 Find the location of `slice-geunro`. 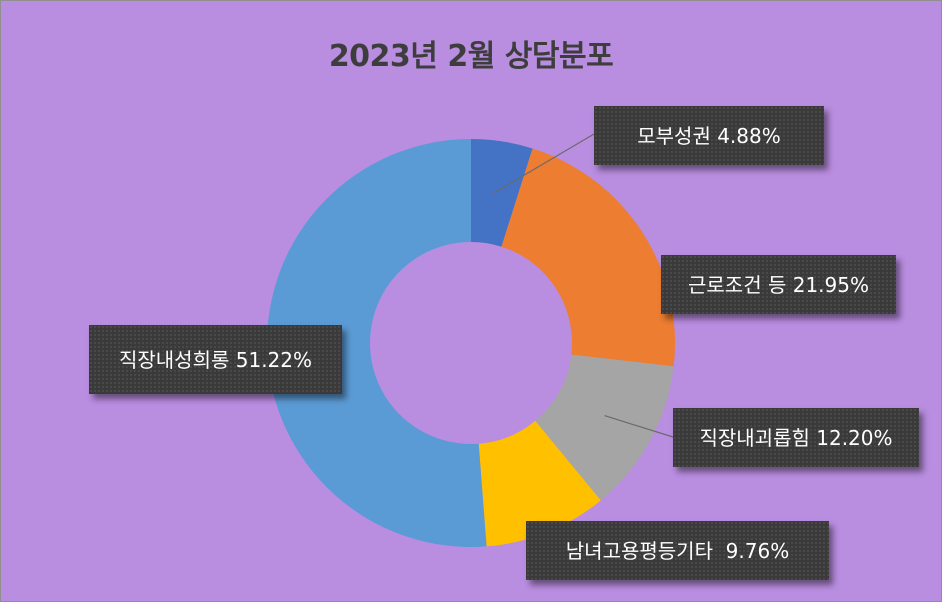

slice-geunro is located at coordinates (588, 257).